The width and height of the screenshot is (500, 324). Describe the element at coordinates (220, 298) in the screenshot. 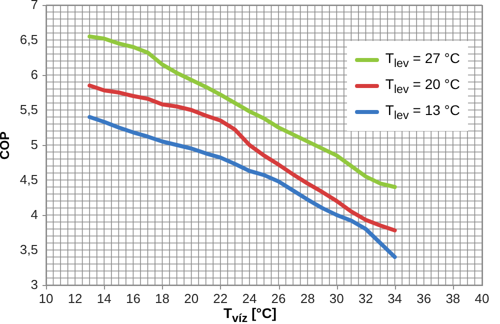

I see `x-tick-label: 22` at that location.